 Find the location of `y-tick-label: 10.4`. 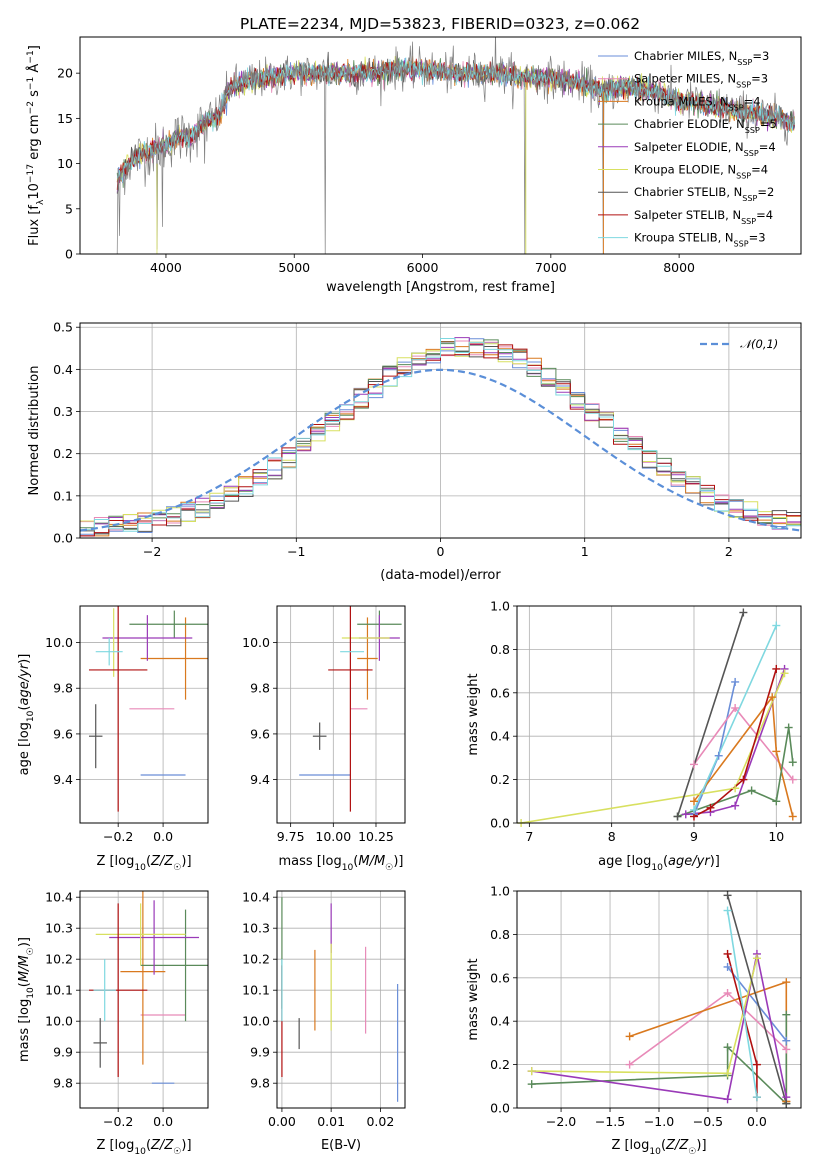

y-tick-label: 10.4 is located at coordinates (256, 897).